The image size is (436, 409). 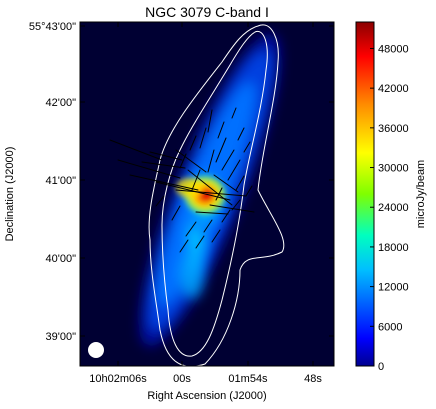 I want to click on x-tick-labels: 10h02m06s 00s 01m54s 48s, so click(x=205, y=379).